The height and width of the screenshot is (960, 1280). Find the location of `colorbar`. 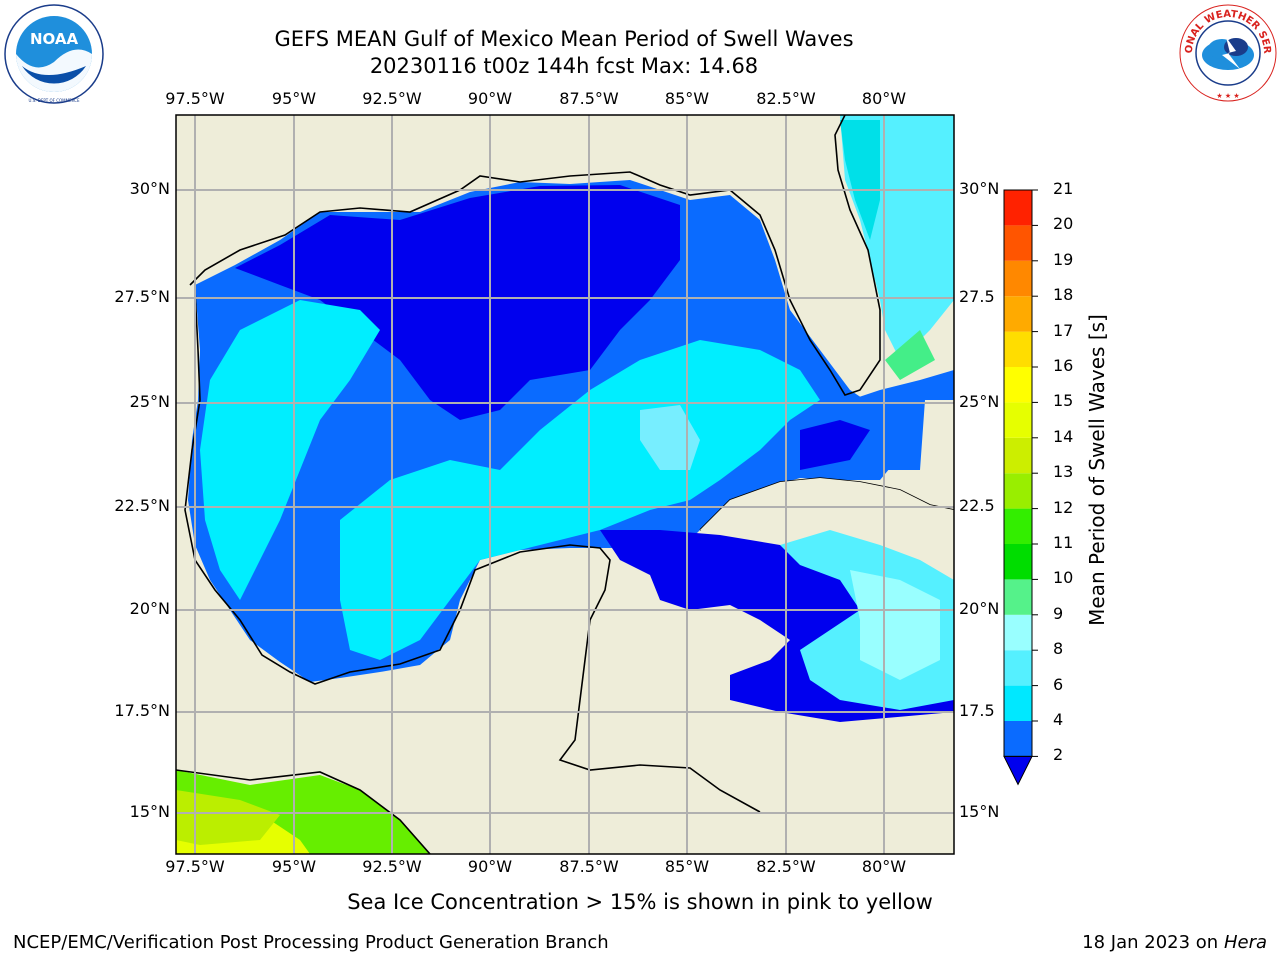

colorbar is located at coordinates (1020, 487).